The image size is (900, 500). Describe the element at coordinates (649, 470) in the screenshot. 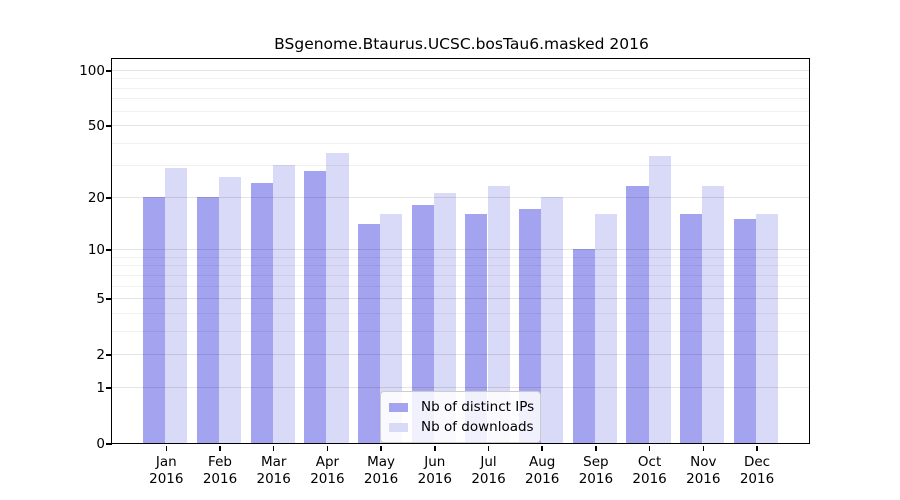

I see `x-tick-label-oct: Oct 2016` at that location.